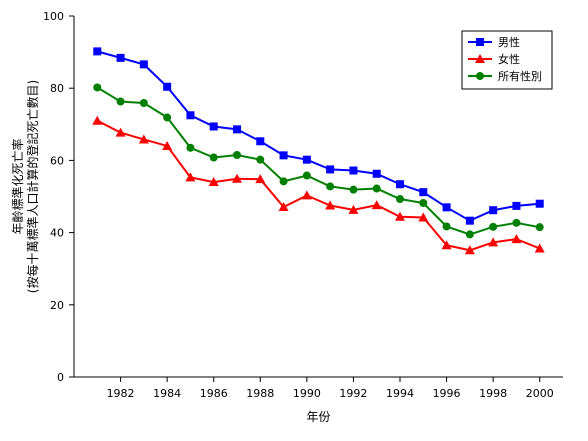 This screenshot has height=441, width=588. I want to click on x-tick-label: 1990, so click(307, 393).